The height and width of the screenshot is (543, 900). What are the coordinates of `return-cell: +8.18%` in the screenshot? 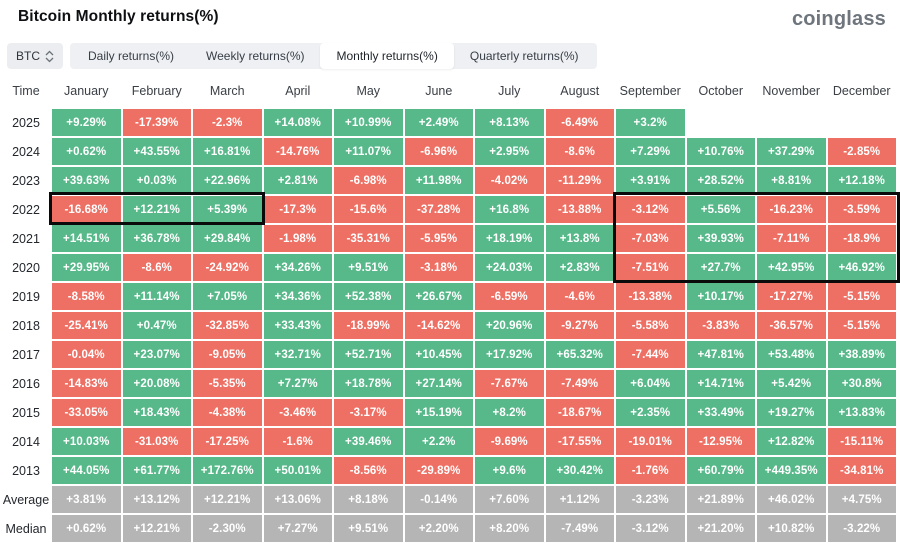 It's located at (368, 499).